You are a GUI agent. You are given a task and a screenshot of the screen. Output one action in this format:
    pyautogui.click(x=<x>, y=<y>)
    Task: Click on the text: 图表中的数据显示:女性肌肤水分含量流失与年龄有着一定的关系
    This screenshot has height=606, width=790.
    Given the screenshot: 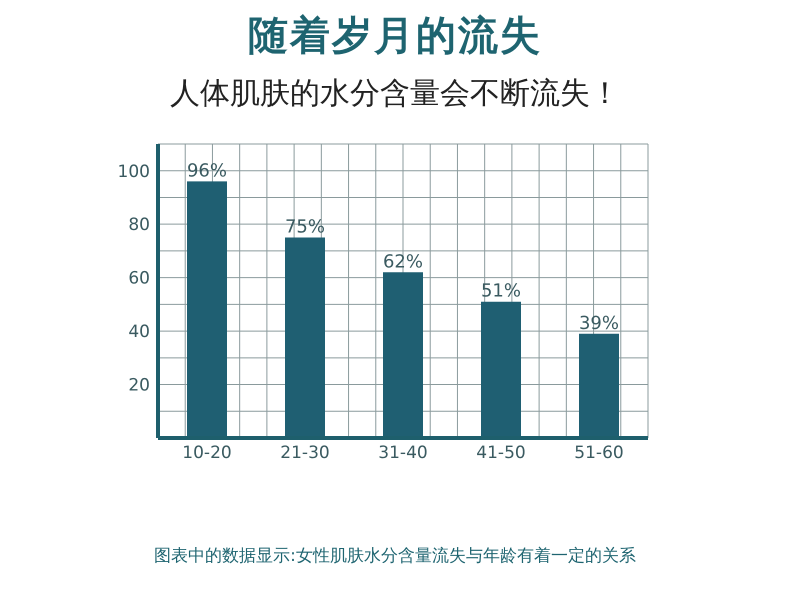 What is the action you would take?
    pyautogui.click(x=395, y=556)
    